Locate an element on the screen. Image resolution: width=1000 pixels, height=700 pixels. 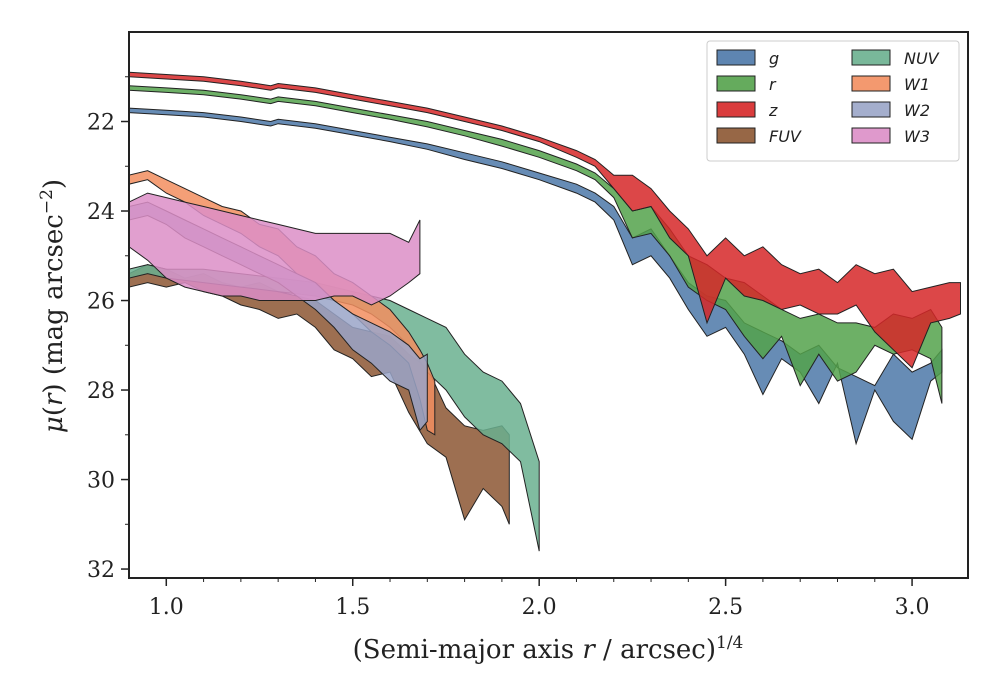
y-tick-label: 22 is located at coordinates (101, 123).